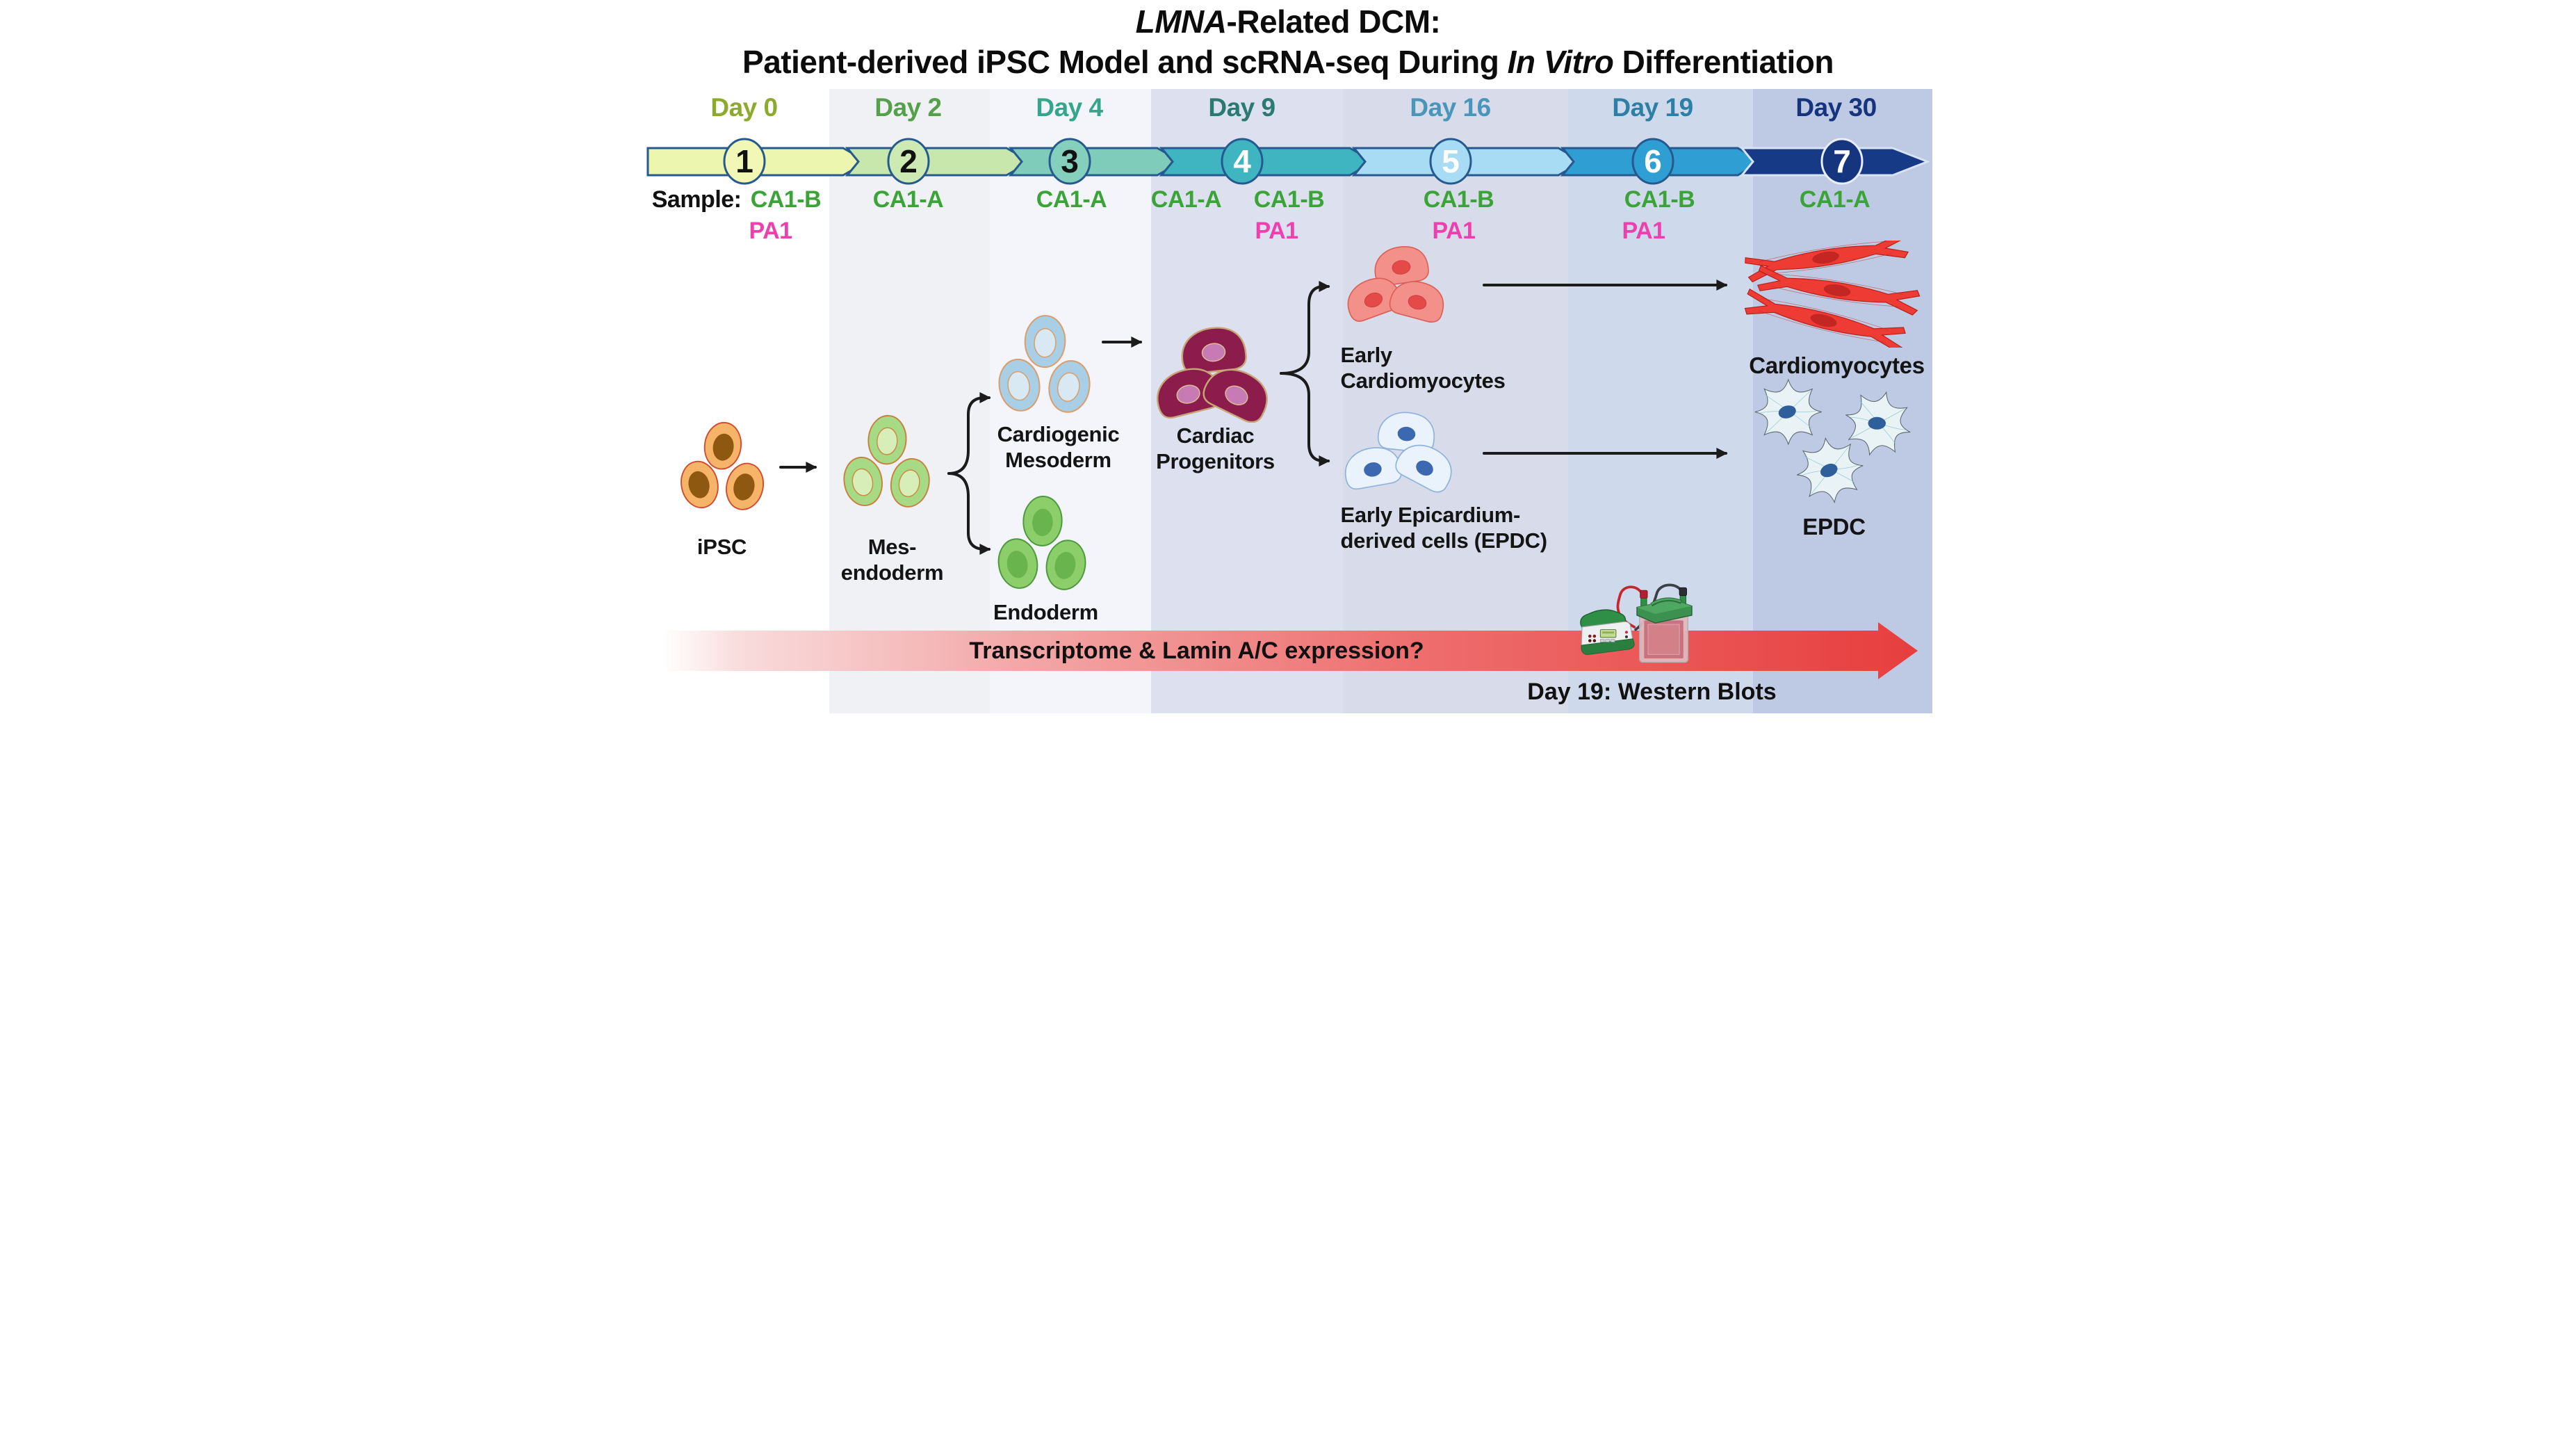  What do you see at coordinates (1069, 107) in the screenshot?
I see `day-label-4: Day 4` at bounding box center [1069, 107].